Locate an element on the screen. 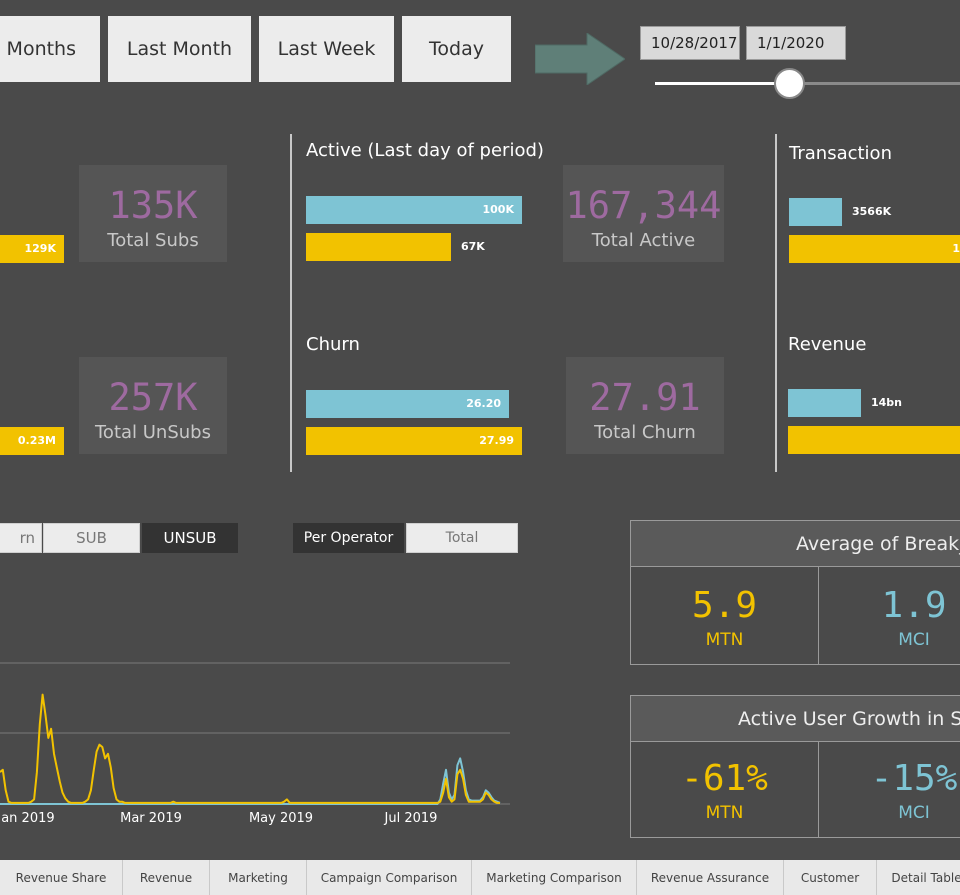  active-growth-mci-label: MCI is located at coordinates (914, 813).